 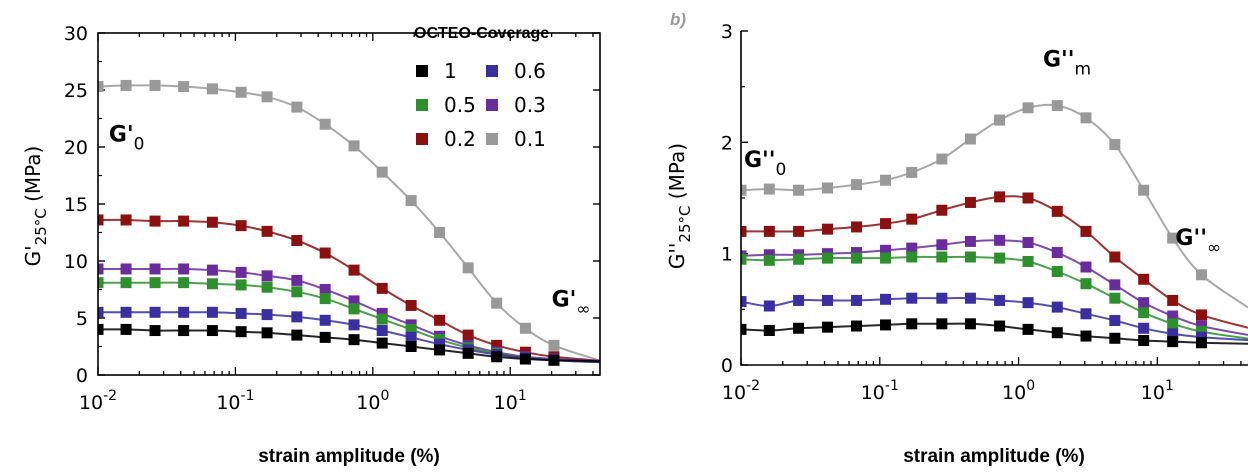 What do you see at coordinates (741, 391) in the screenshot?
I see `x-tick-label: 10-2` at bounding box center [741, 391].